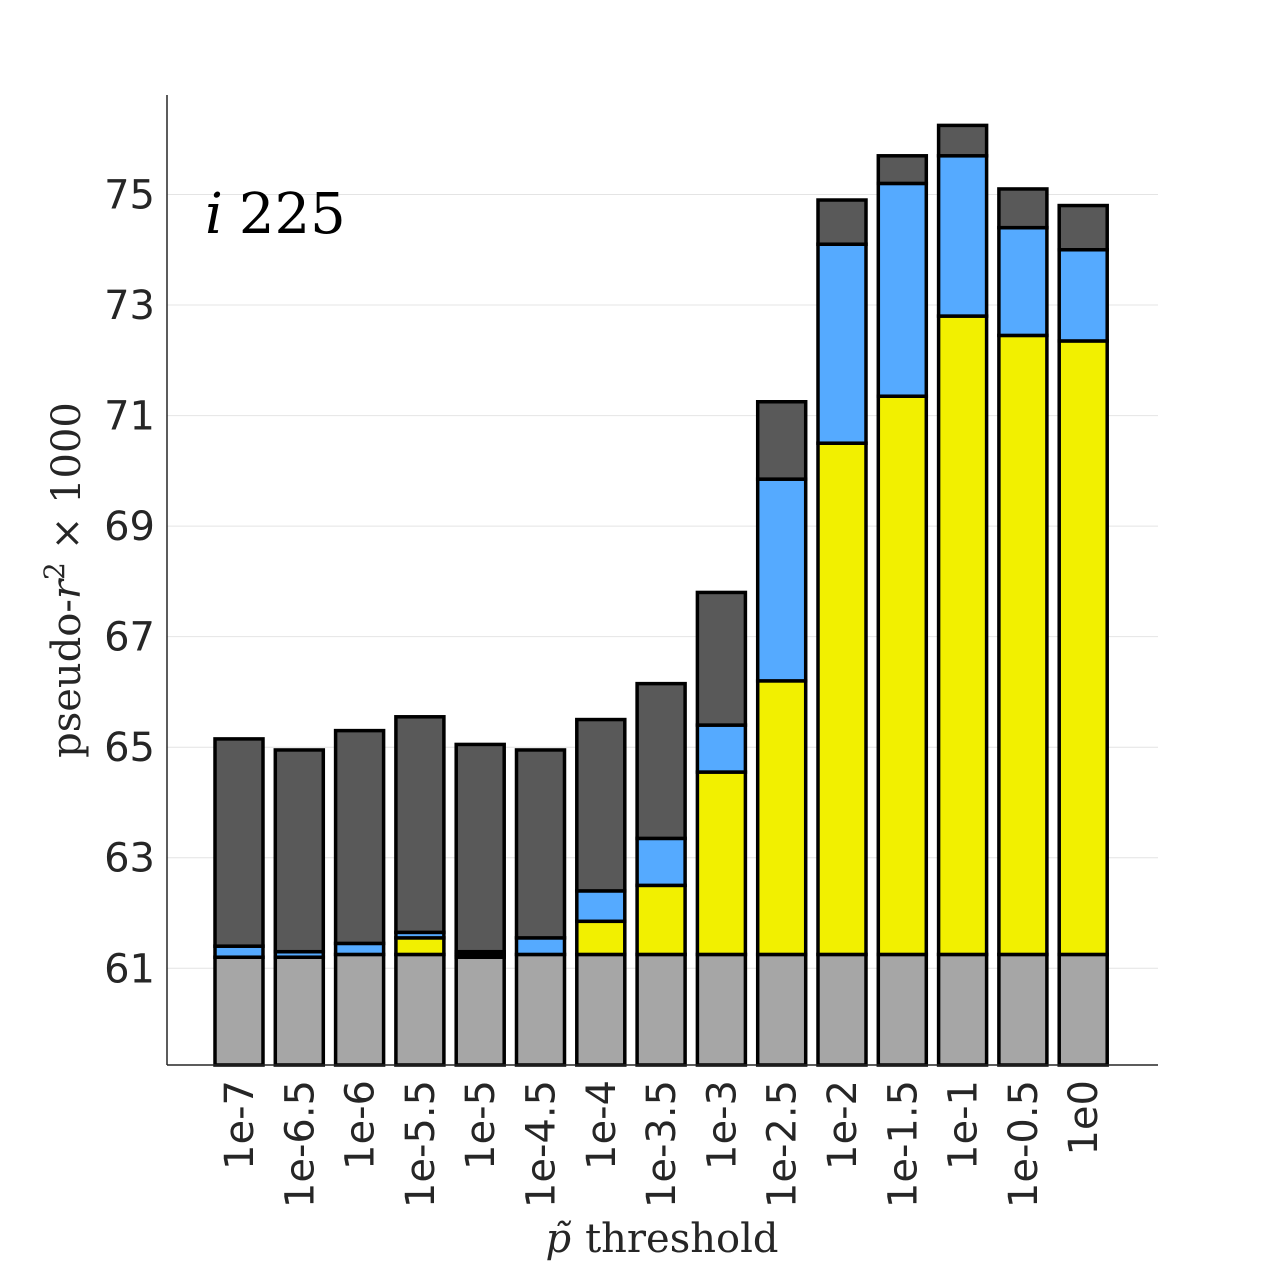 The width and height of the screenshot is (1281, 1269). I want to click on x-tick-label: 1e0, so click(1084, 1118).